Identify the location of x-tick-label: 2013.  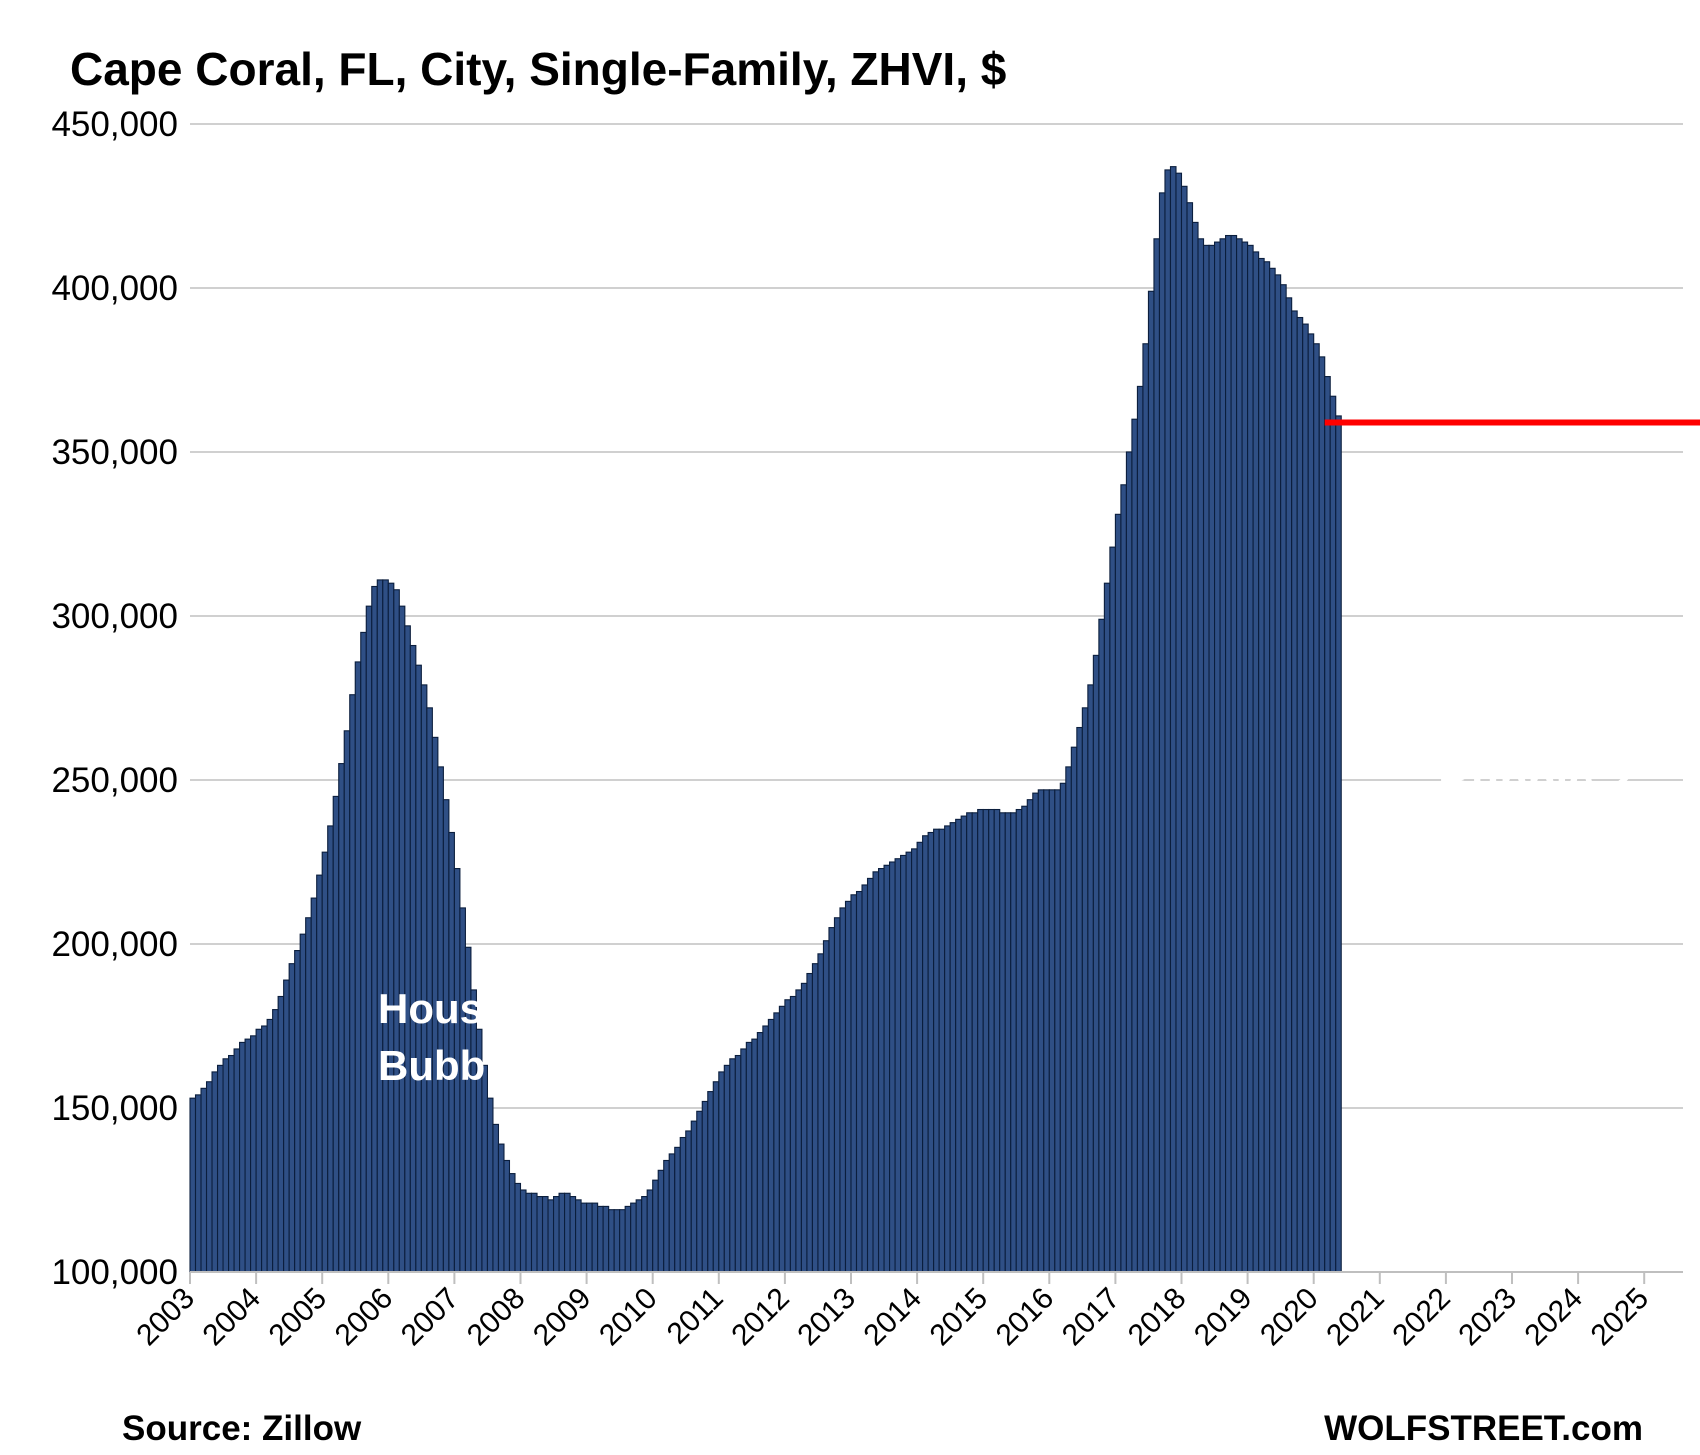
(826, 1317).